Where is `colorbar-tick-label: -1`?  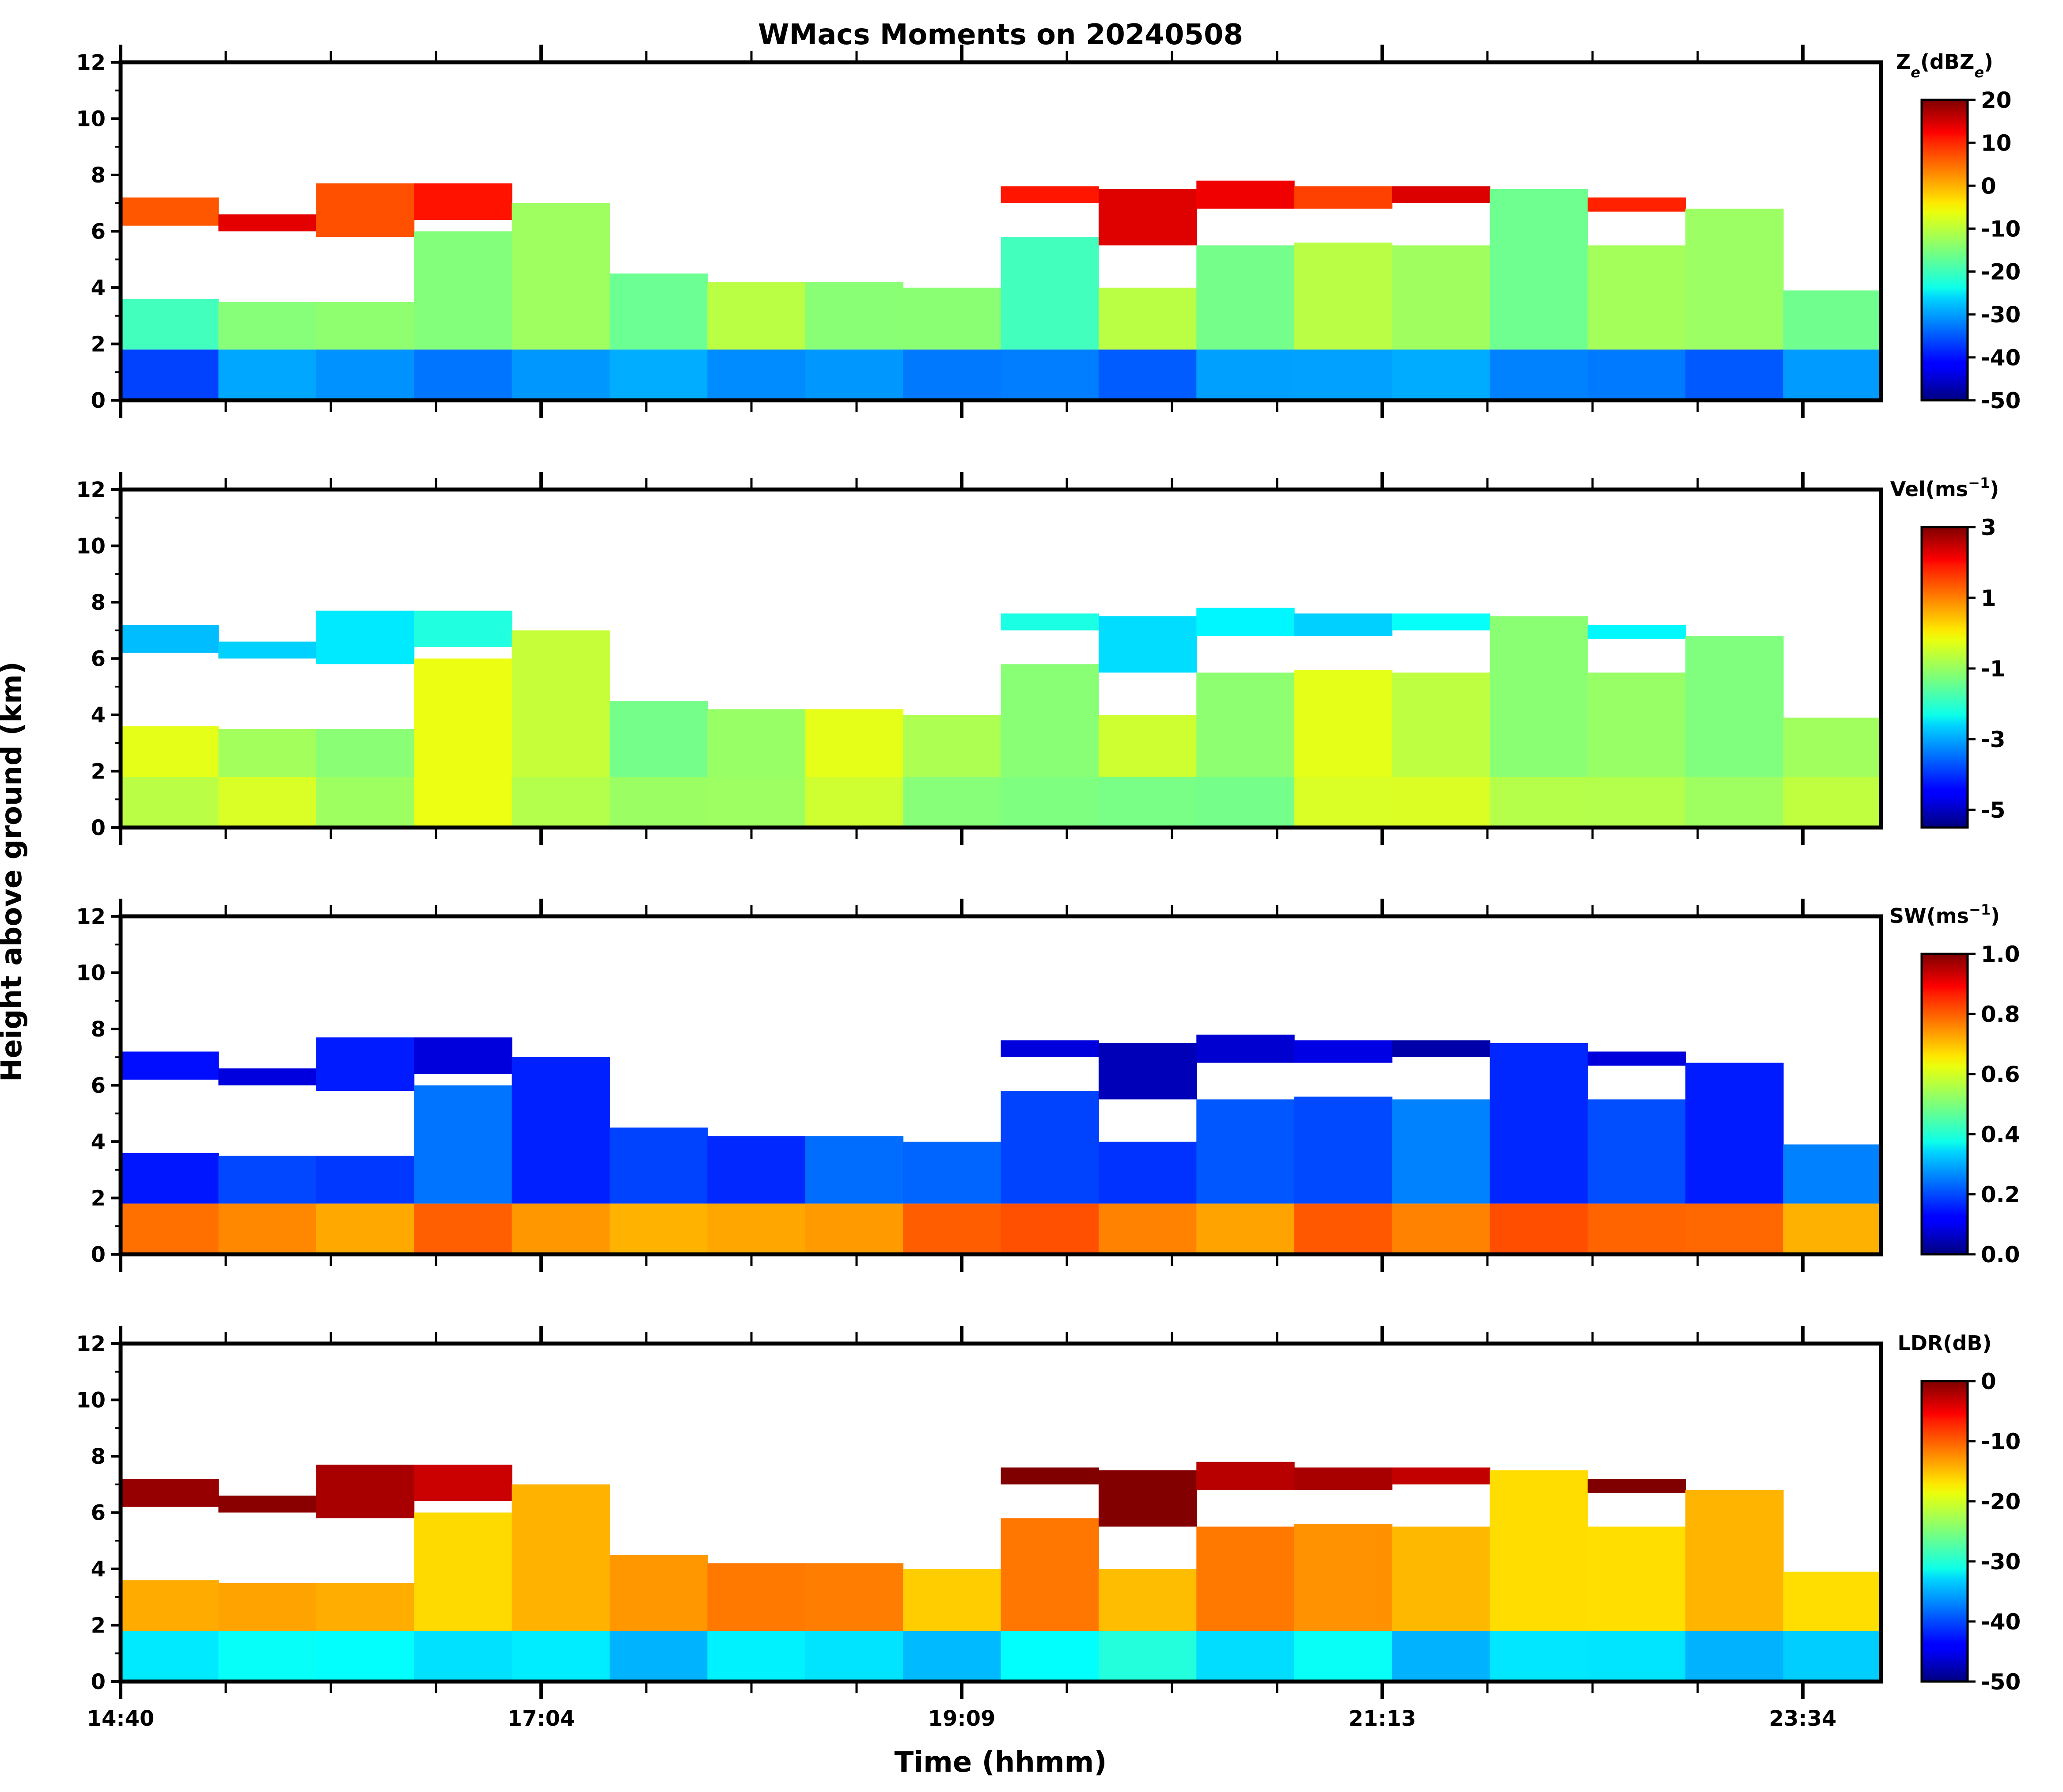
colorbar-tick-label: -1 is located at coordinates (1993, 669).